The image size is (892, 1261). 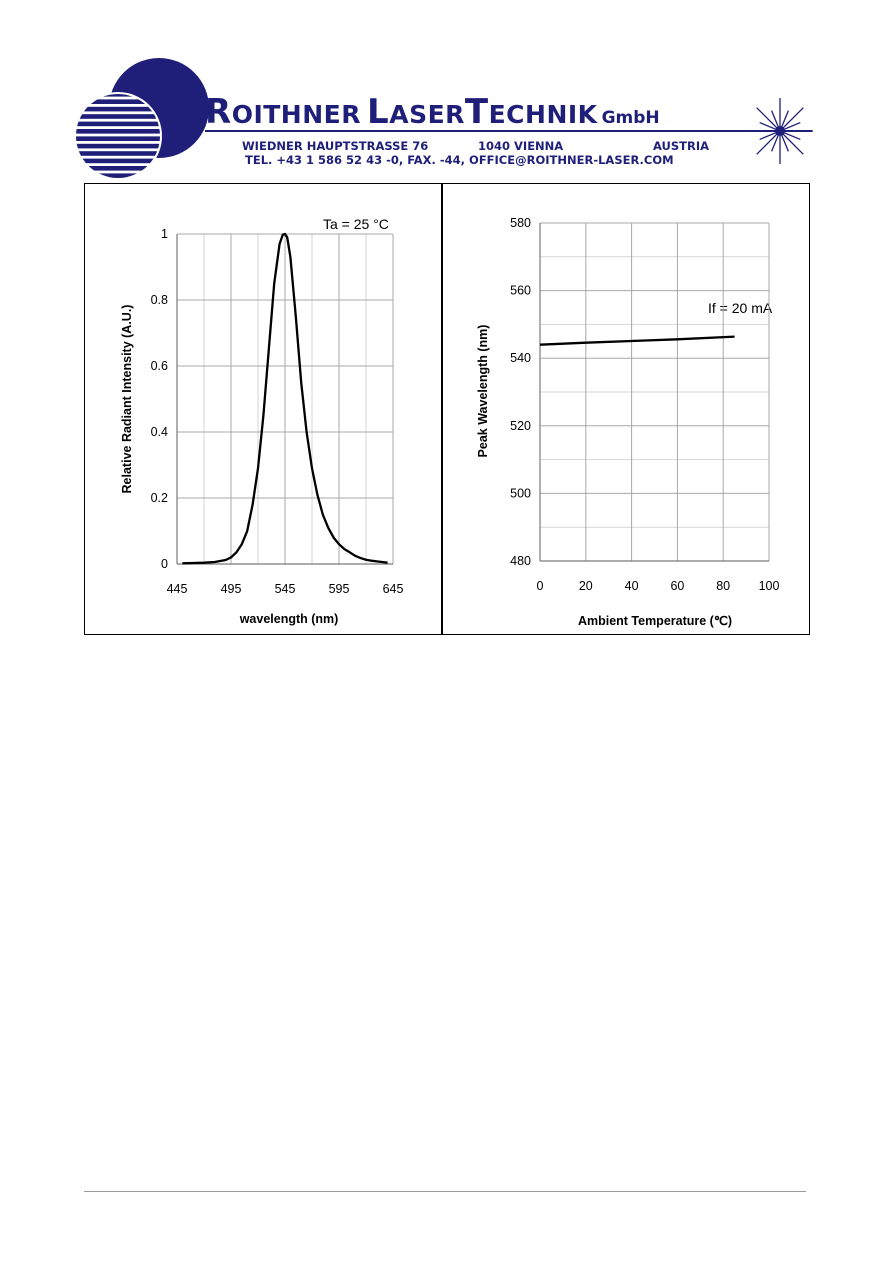 I want to click on spectrum-curve, so click(x=285, y=398).